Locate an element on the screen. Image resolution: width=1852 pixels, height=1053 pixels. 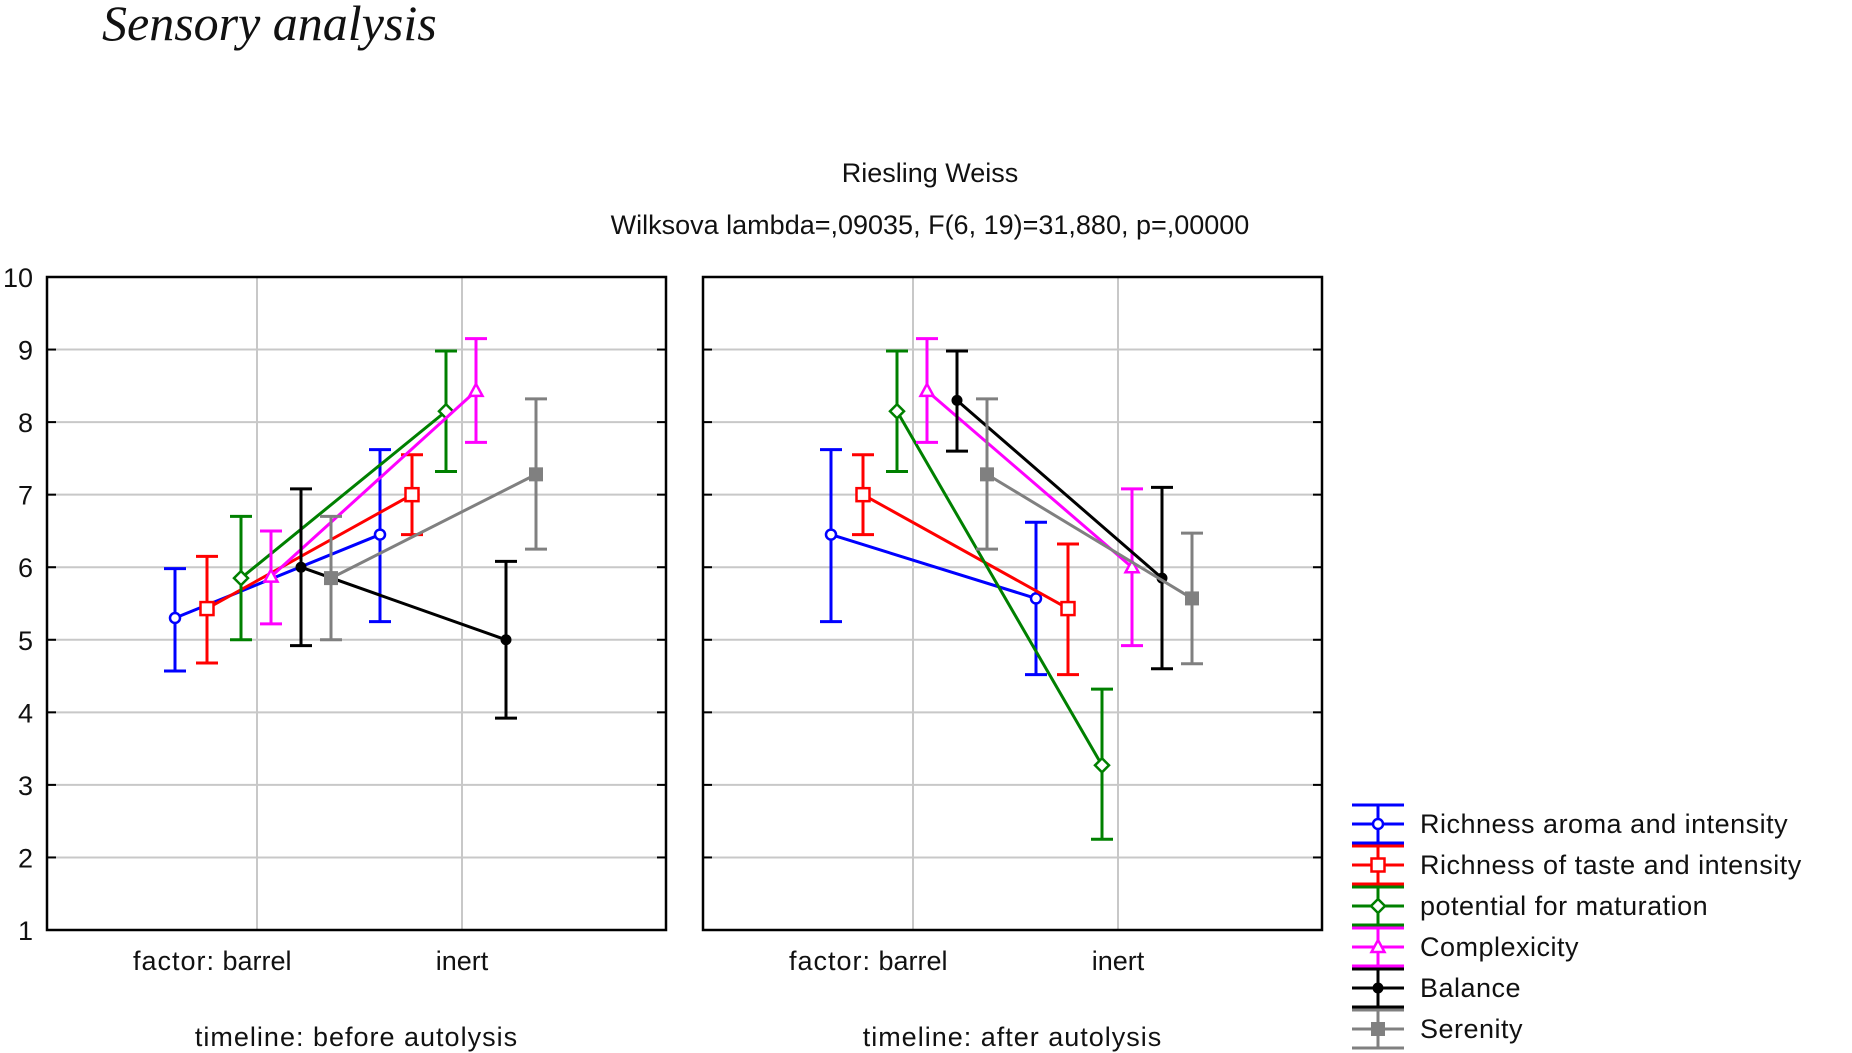
legend-item: Richness aroma and intensity is located at coordinates (1570, 824).